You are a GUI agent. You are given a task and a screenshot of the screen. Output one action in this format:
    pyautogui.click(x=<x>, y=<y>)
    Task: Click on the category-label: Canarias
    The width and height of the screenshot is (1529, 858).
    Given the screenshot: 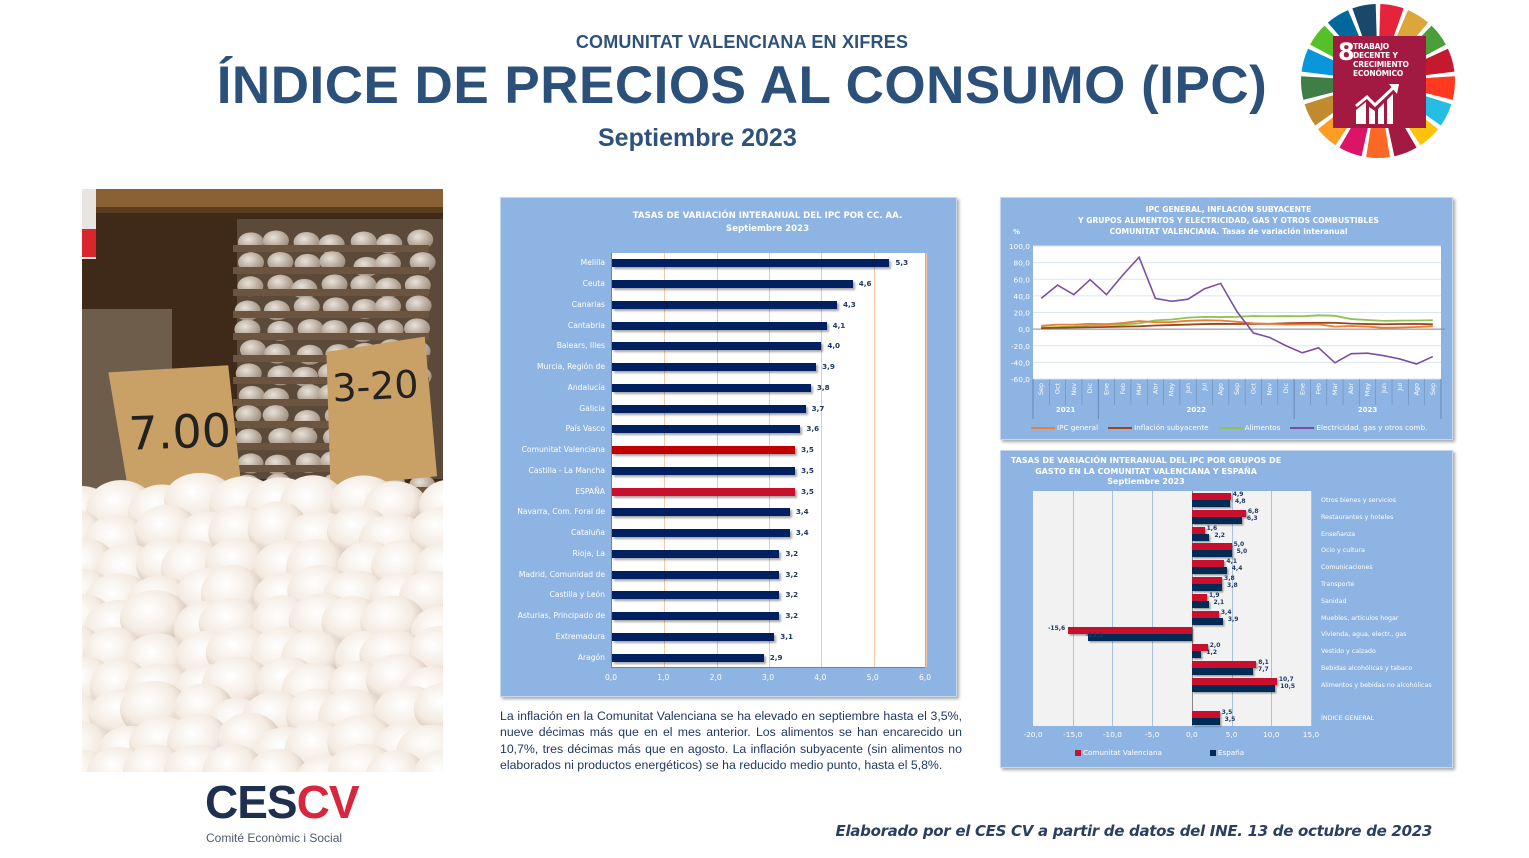 What is the action you would take?
    pyautogui.click(x=588, y=304)
    